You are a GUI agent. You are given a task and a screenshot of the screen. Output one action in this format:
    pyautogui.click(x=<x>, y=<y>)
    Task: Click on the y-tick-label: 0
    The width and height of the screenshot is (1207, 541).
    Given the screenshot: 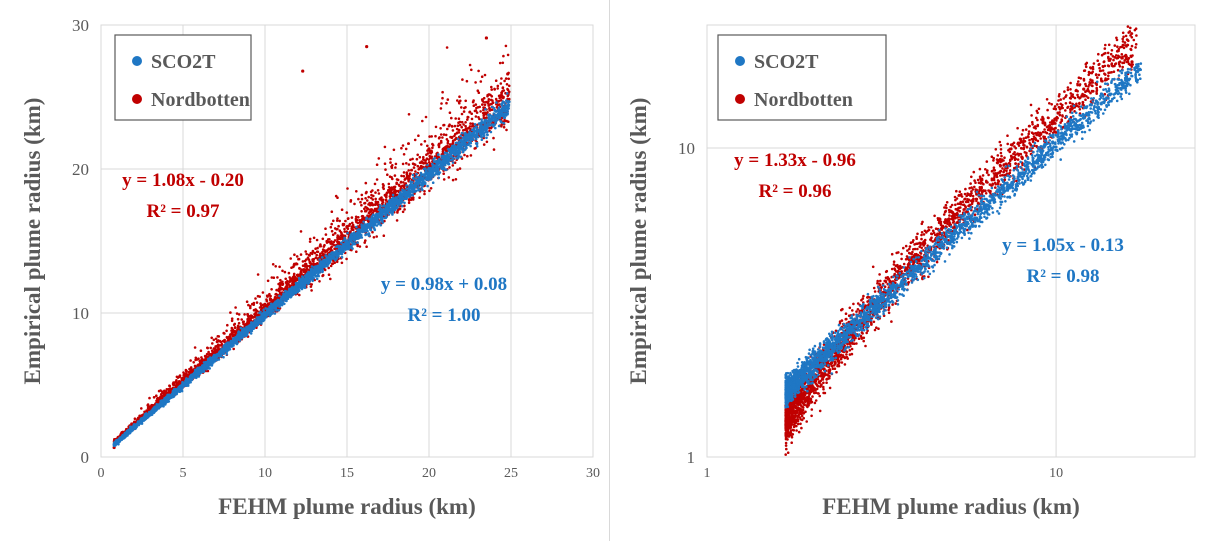 What is the action you would take?
    pyautogui.click(x=85, y=457)
    